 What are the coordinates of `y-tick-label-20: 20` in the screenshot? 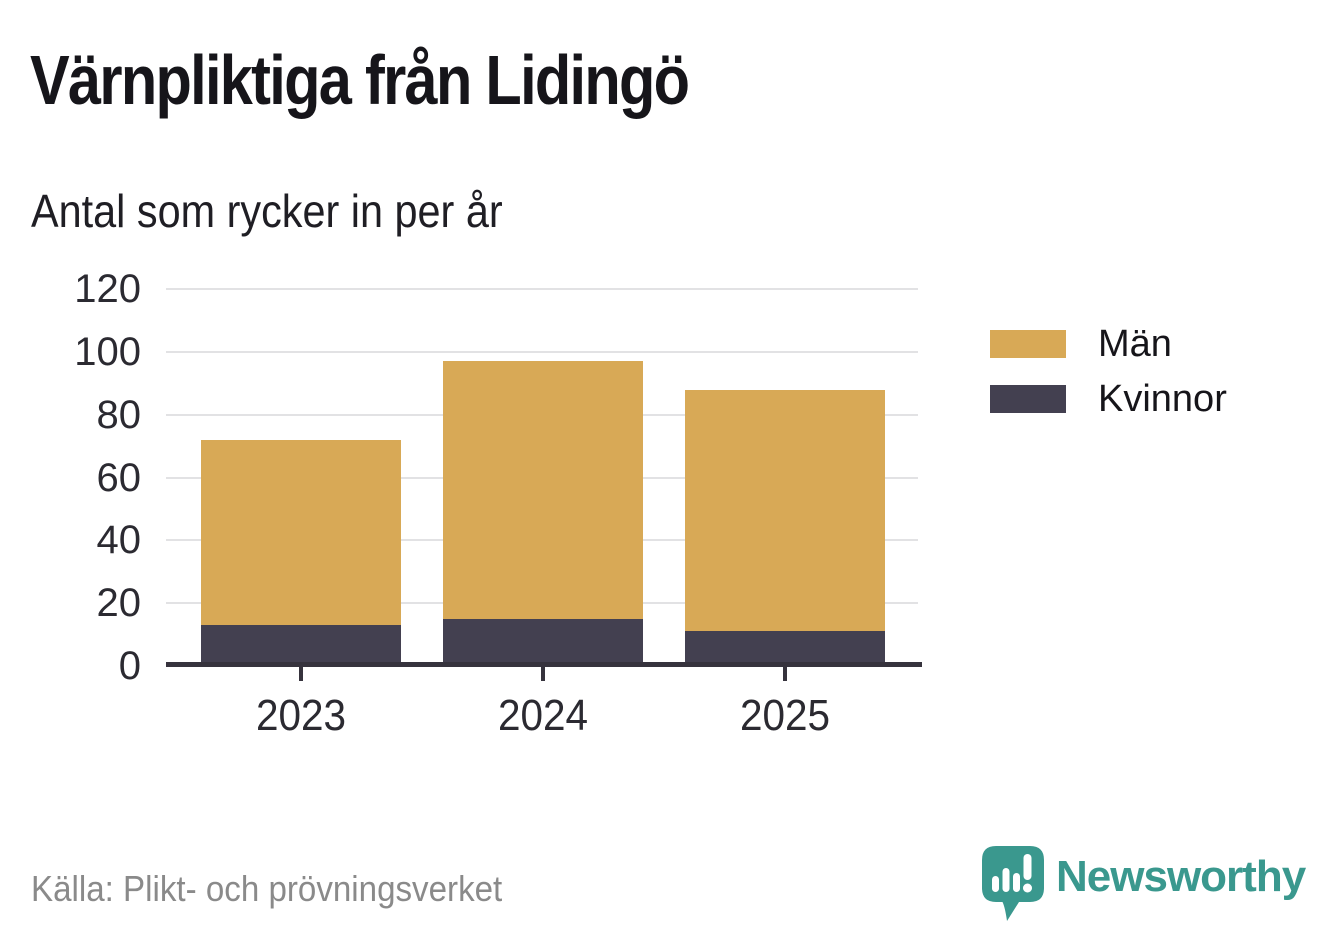 It's located at (119, 603).